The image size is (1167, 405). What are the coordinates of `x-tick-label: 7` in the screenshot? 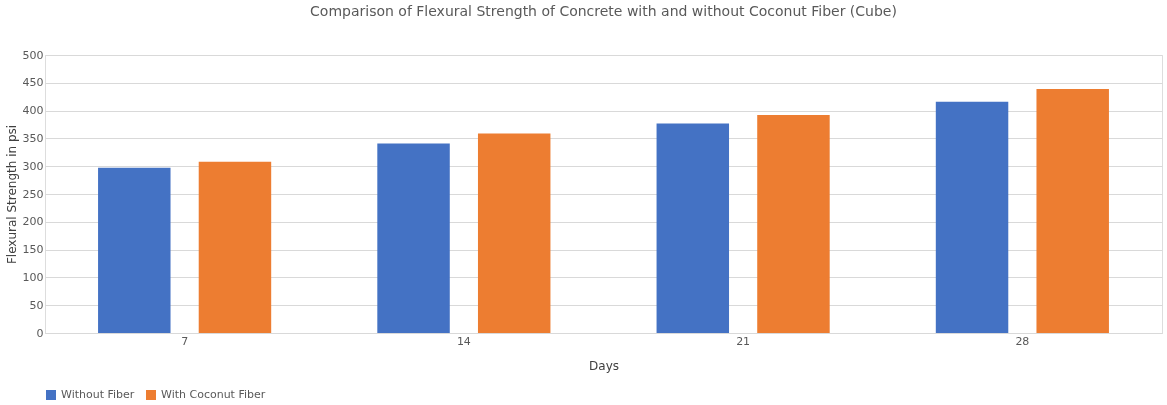 It's located at (185, 341).